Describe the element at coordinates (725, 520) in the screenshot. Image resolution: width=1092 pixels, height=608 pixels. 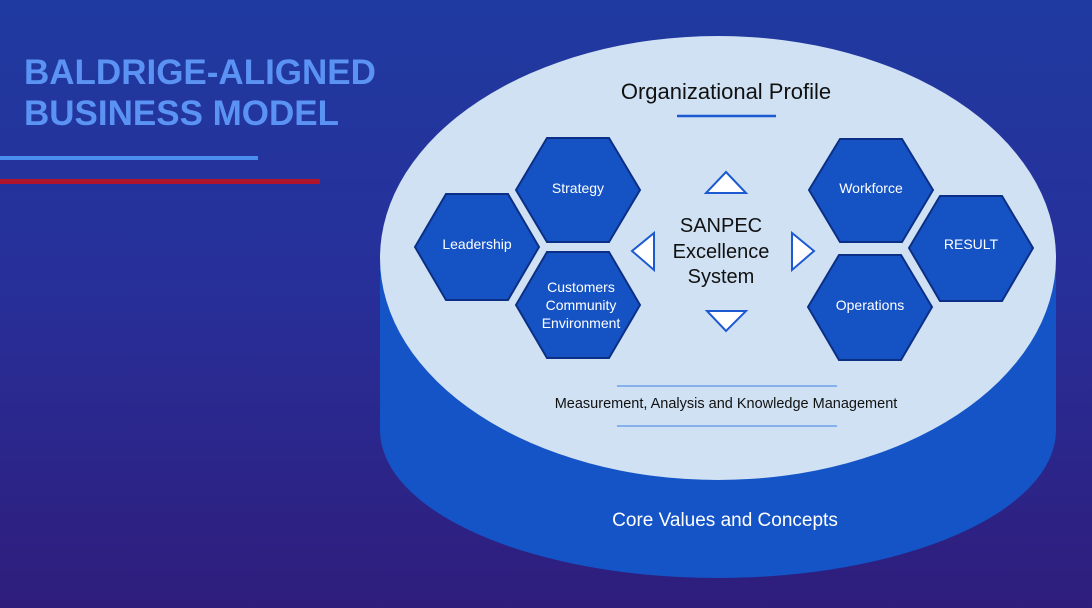
I see `core-values-label: Core Values and Concepts` at that location.